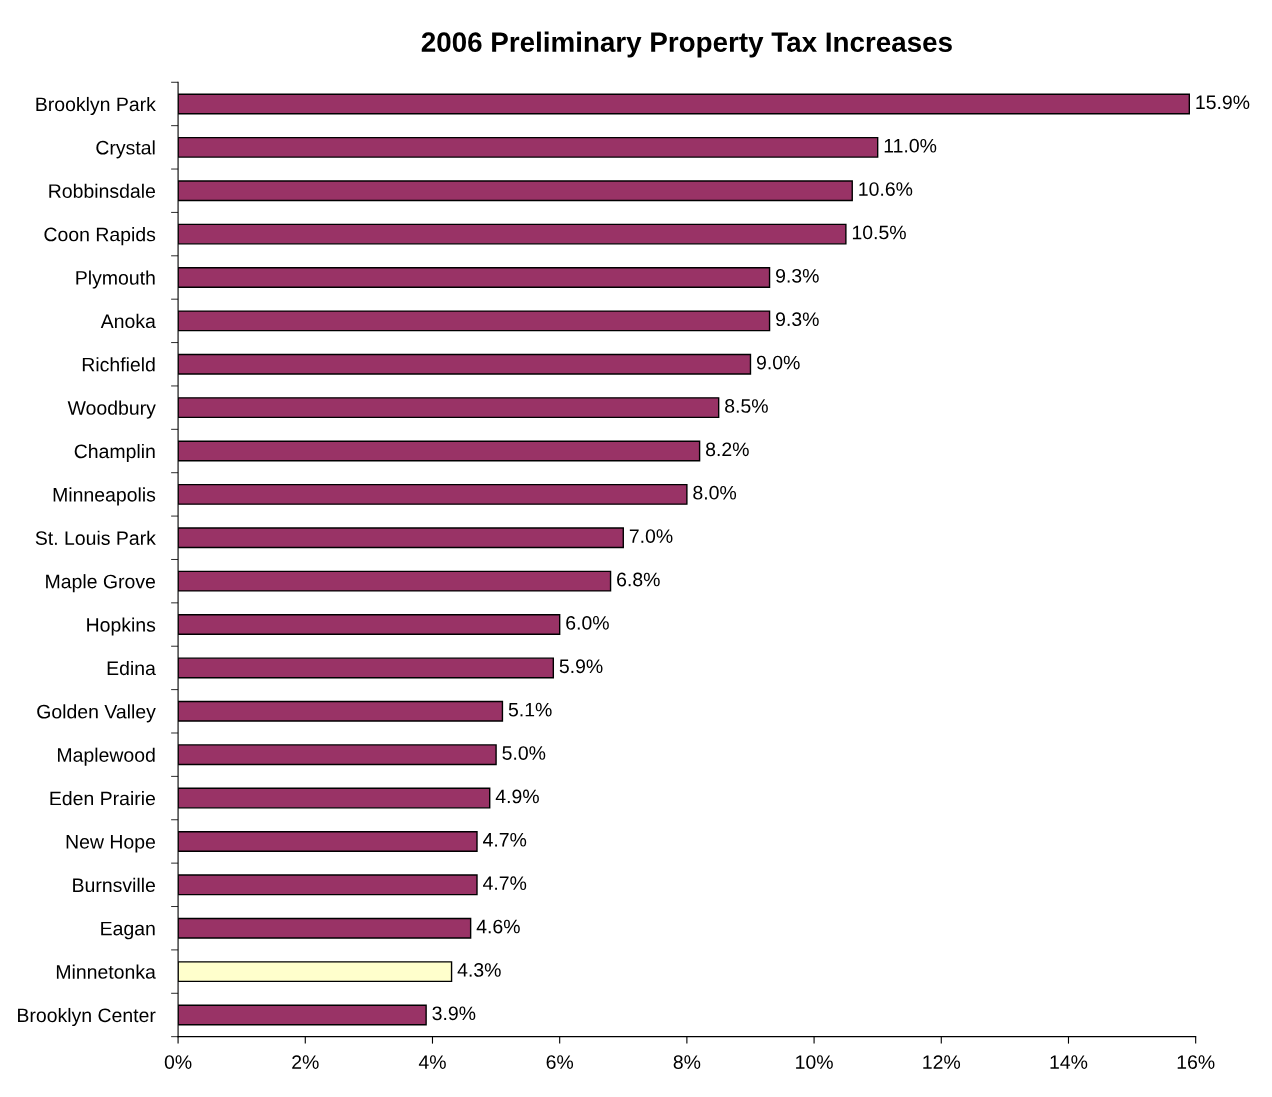  What do you see at coordinates (128, 321) in the screenshot?
I see `y-tick-label: Anoka` at bounding box center [128, 321].